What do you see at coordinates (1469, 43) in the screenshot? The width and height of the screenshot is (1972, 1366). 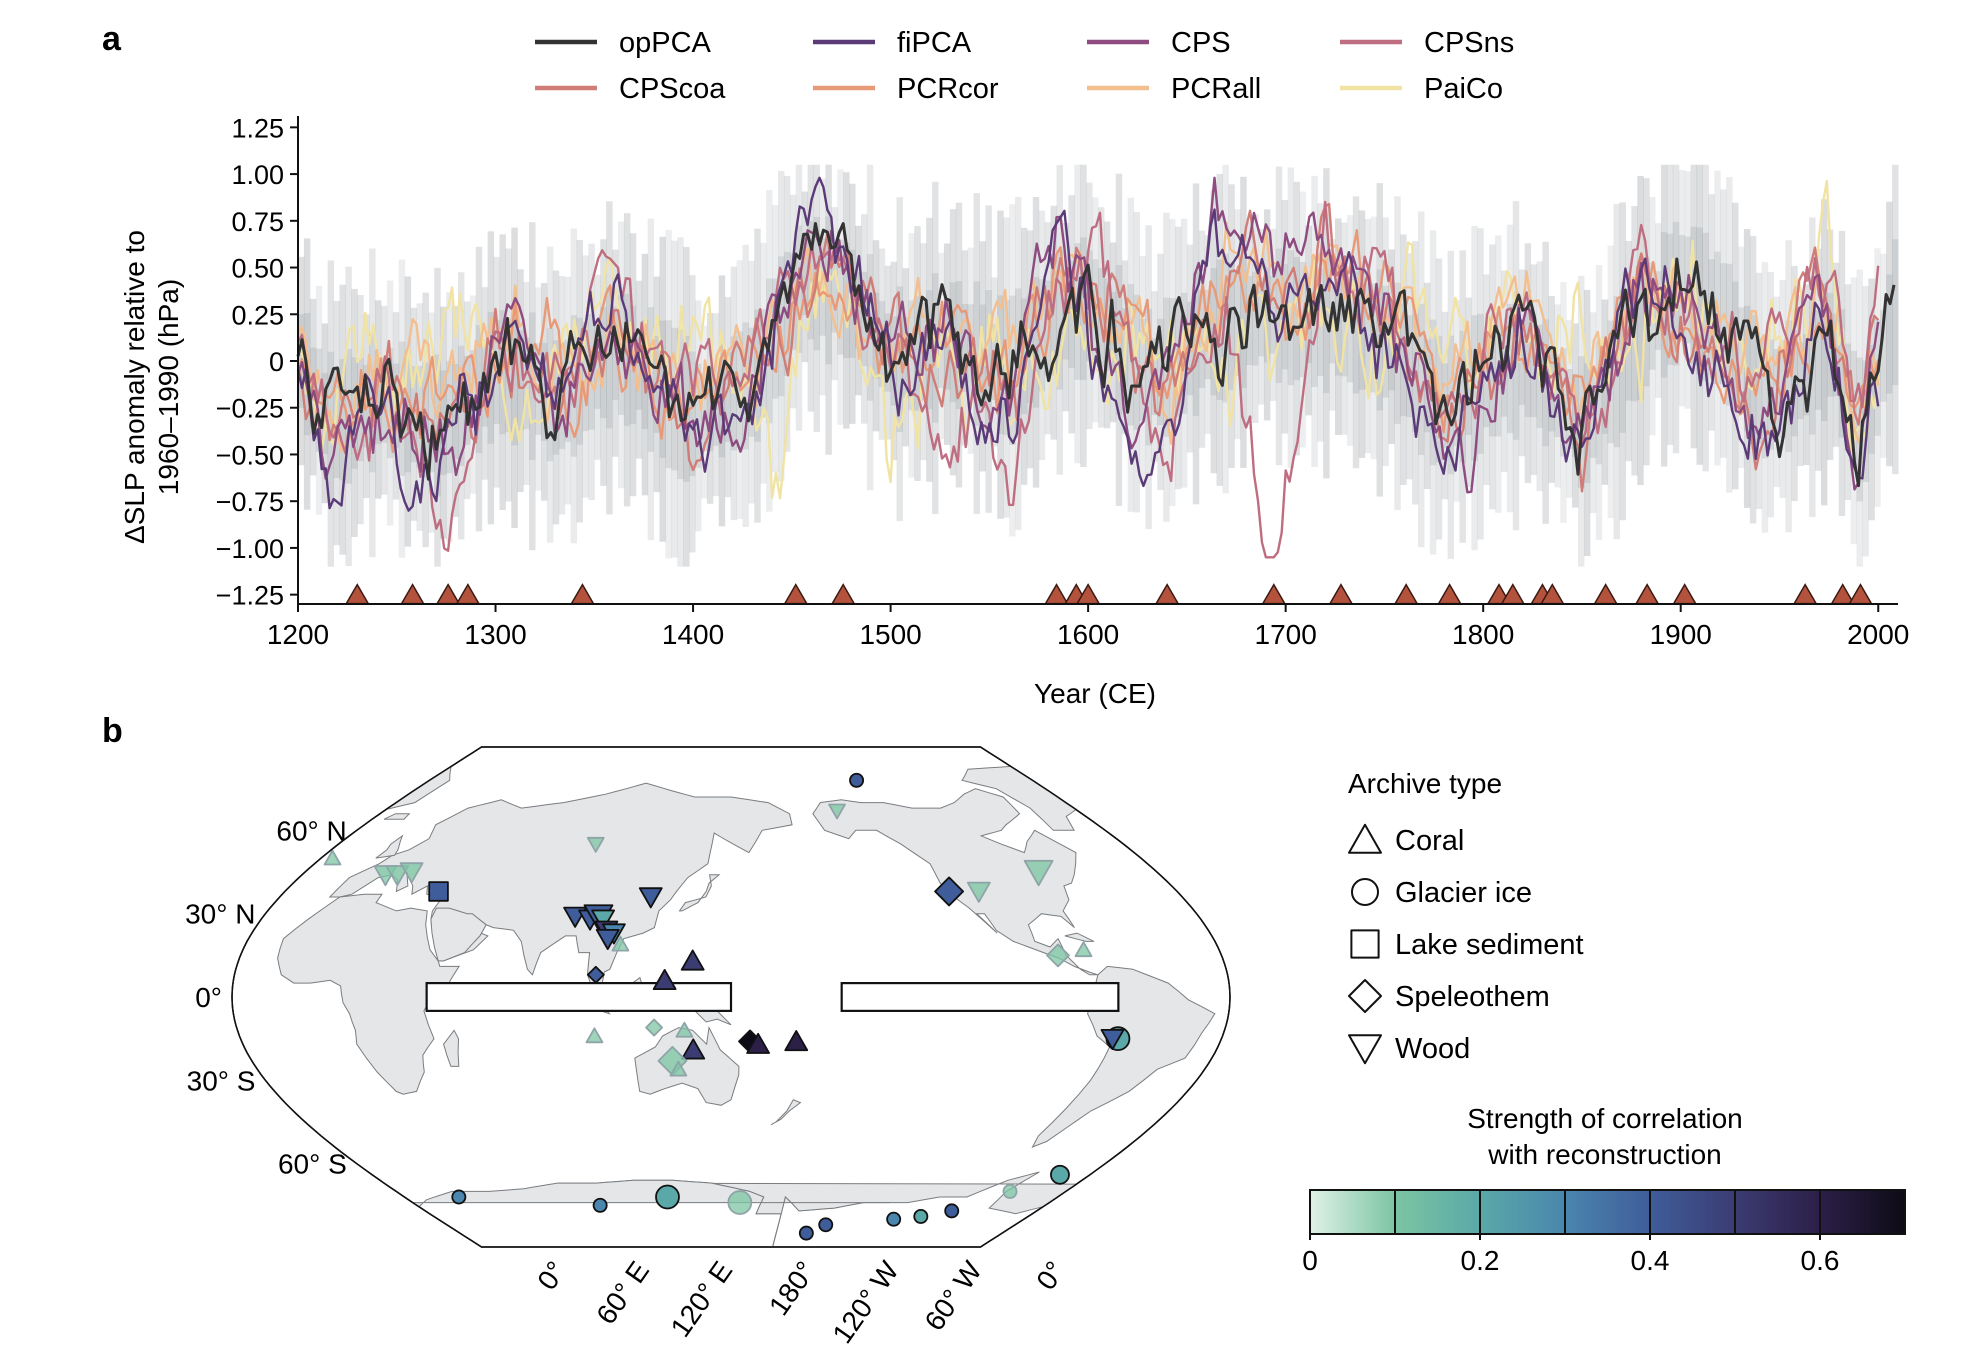 I see `legend-label: CPSns` at bounding box center [1469, 43].